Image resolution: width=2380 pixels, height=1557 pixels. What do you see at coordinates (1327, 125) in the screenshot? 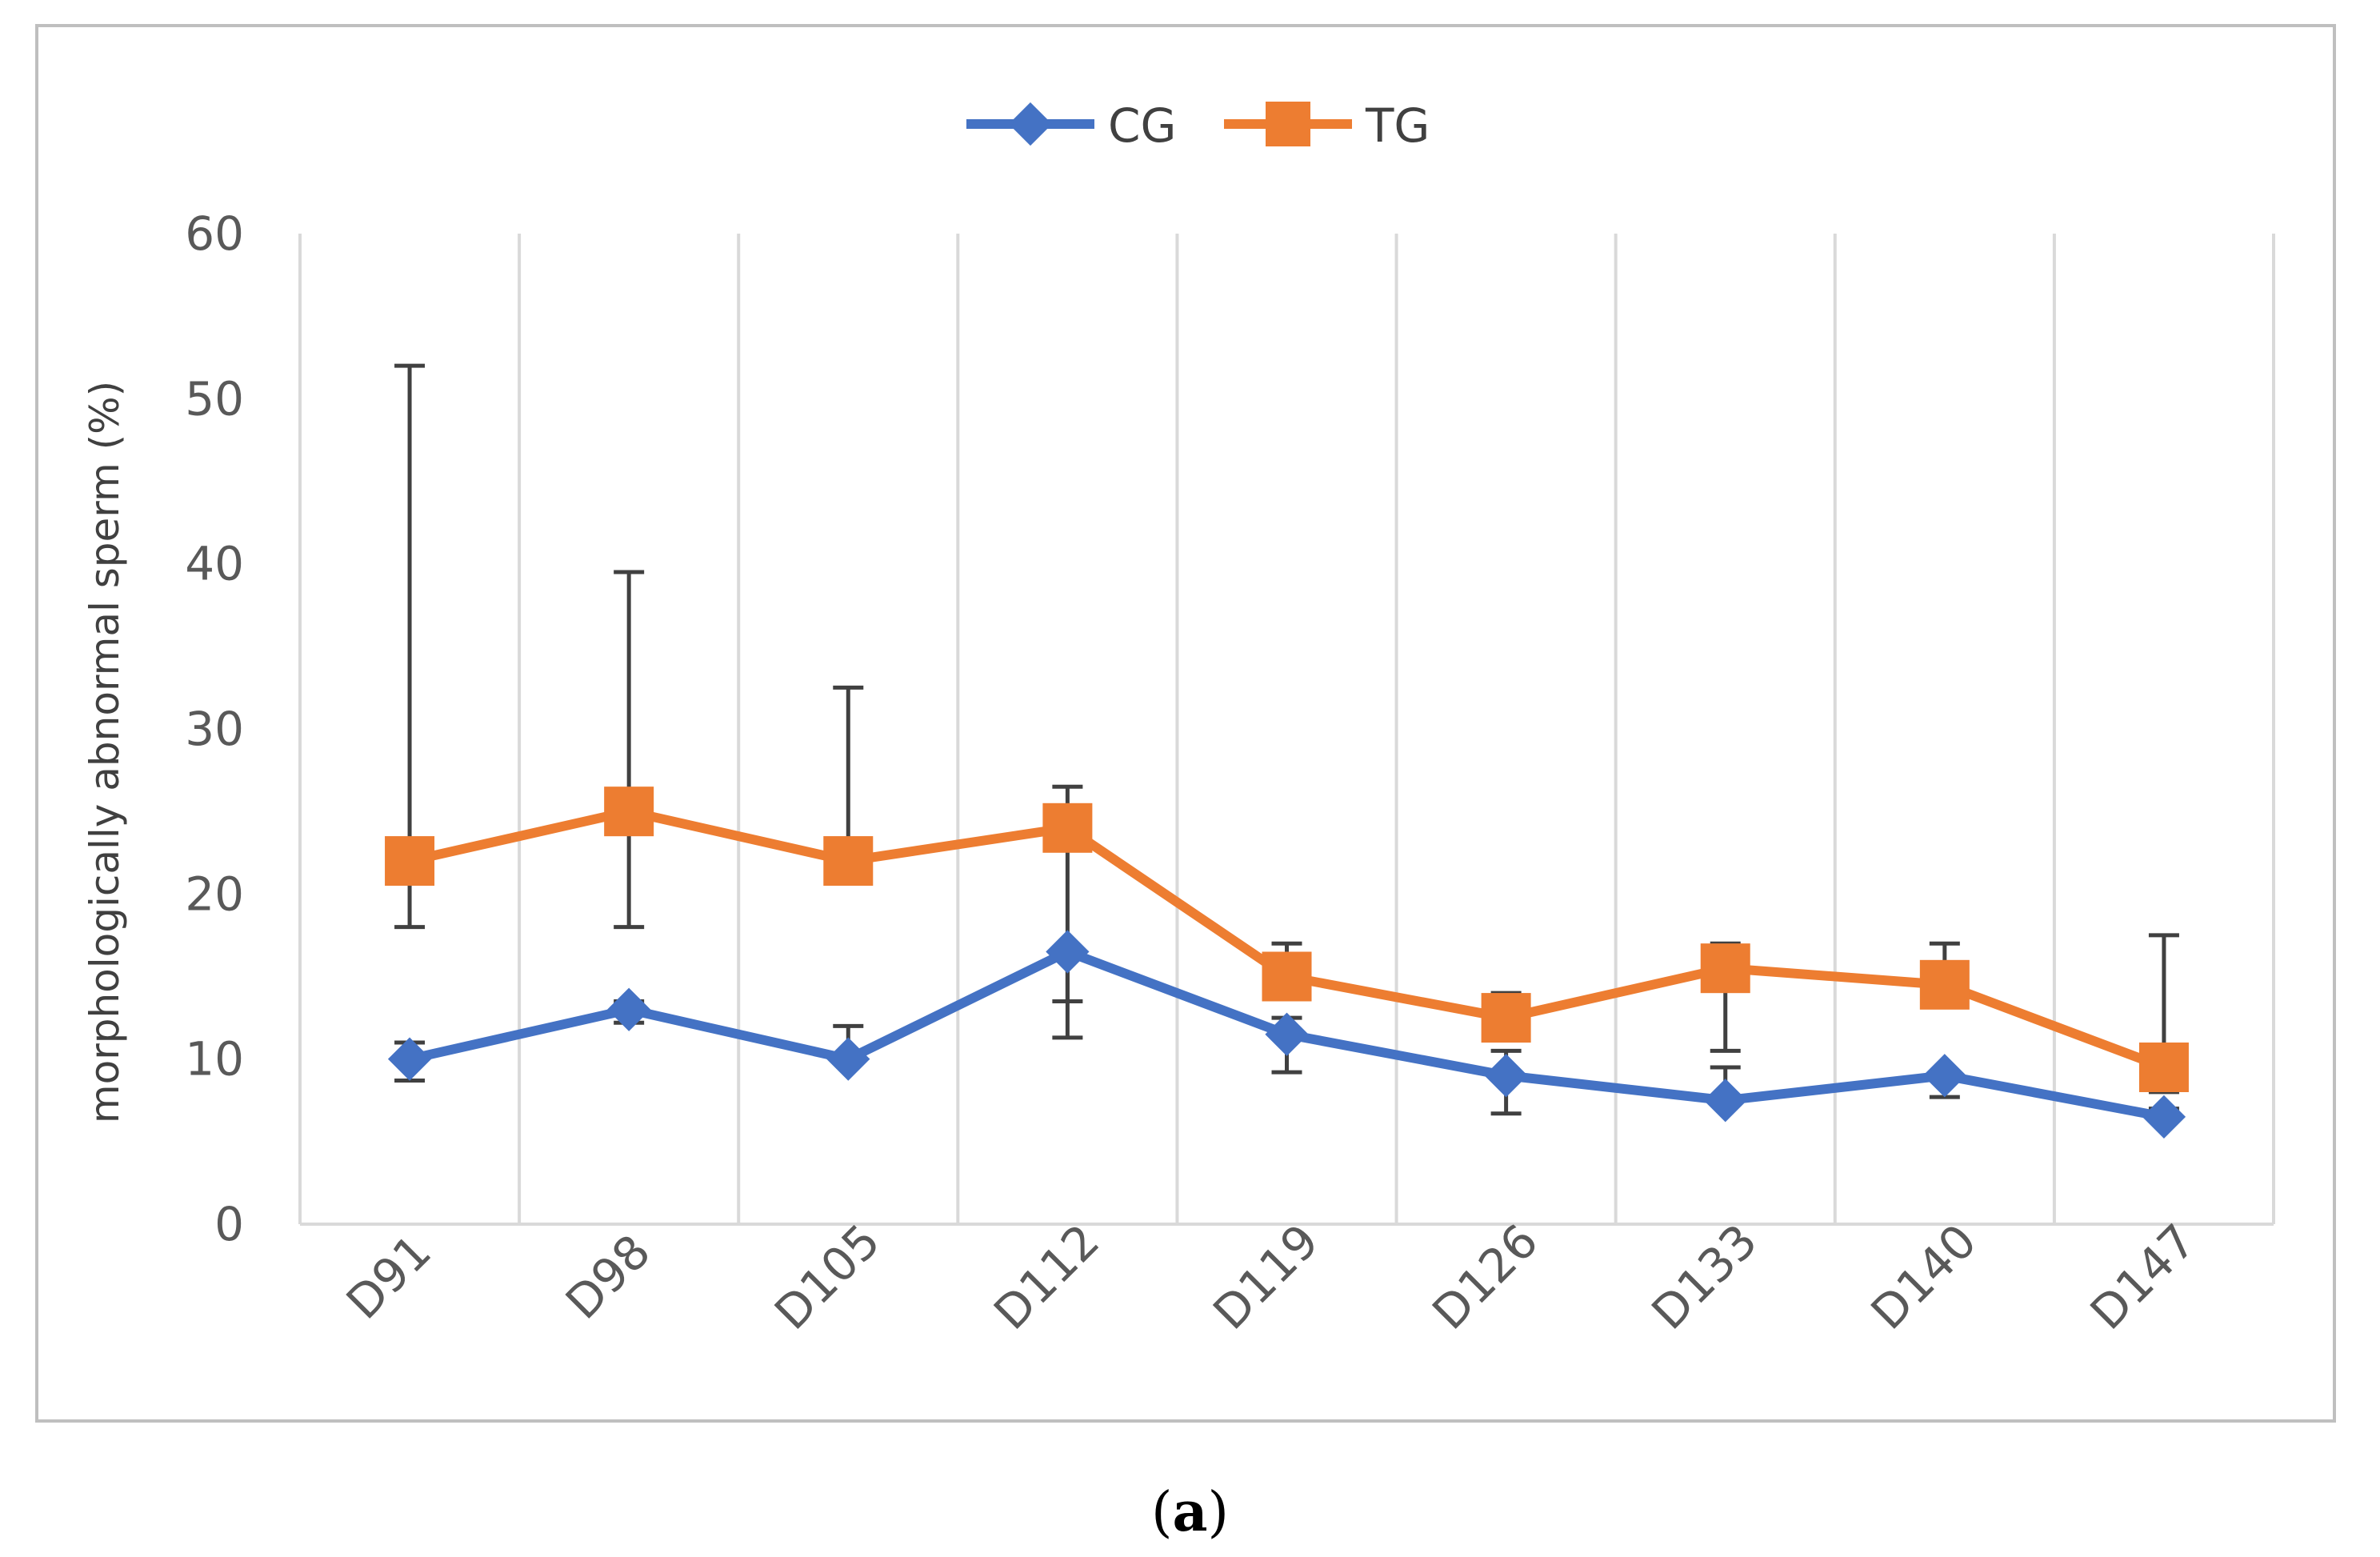
I see `legend-item-TG: TG` at bounding box center [1327, 125].